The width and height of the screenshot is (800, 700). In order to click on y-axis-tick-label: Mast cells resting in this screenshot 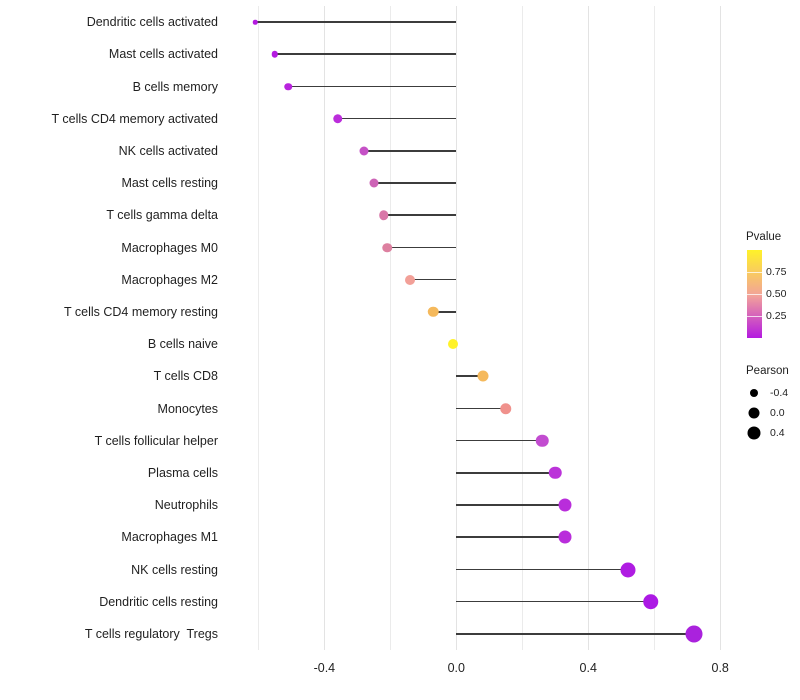, I will do `click(169, 183)`.